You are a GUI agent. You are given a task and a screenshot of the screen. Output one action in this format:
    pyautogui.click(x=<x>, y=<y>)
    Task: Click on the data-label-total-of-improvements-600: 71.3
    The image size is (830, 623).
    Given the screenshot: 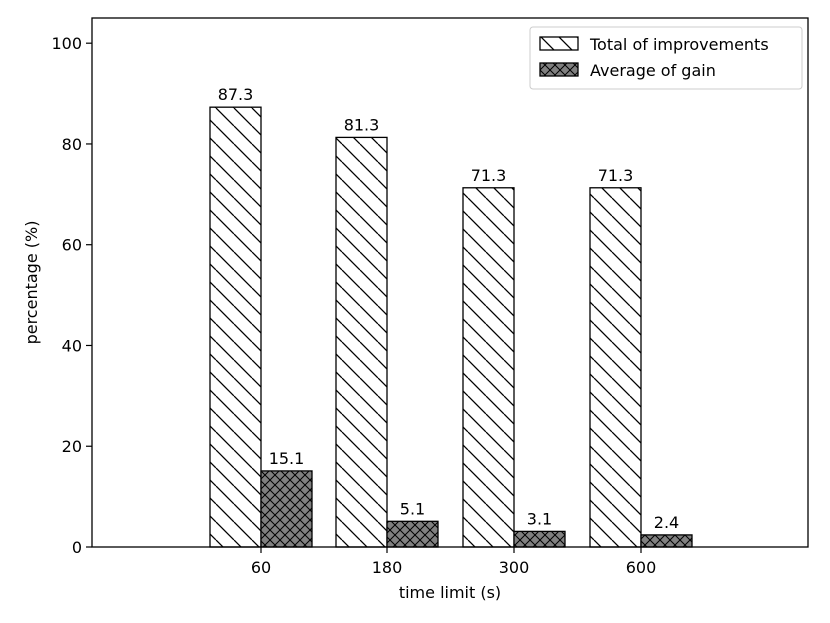 What is the action you would take?
    pyautogui.click(x=616, y=175)
    